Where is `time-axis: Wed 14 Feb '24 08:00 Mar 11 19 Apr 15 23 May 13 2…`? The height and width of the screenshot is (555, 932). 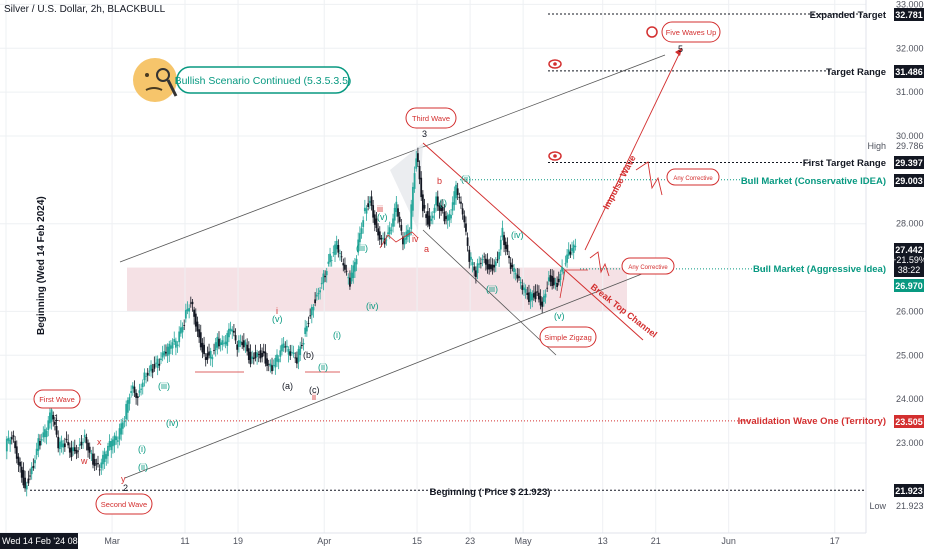
time-axis: Wed 14 Feb '24 08:00 Mar 11 19 Apr 15 23 May 13 2… is located at coordinates (466, 541).